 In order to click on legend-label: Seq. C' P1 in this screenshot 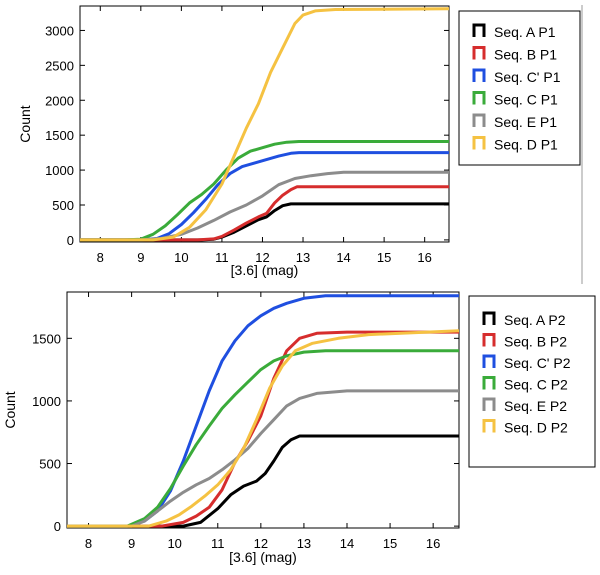, I will do `click(527, 77)`.